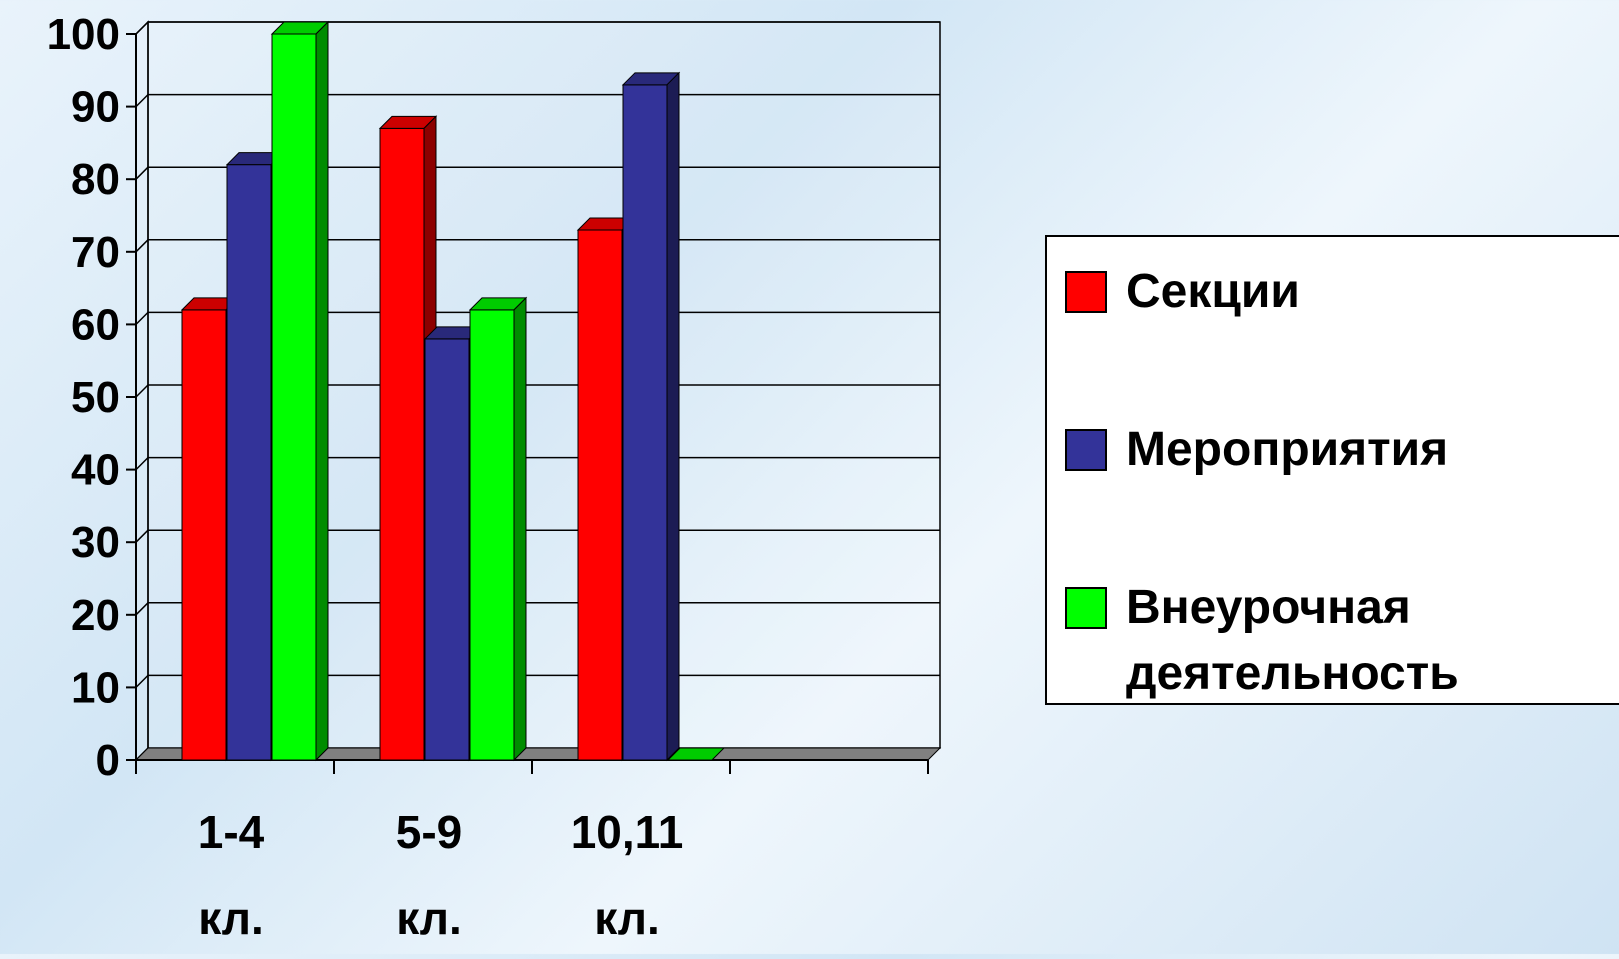 Image resolution: width=1619 pixels, height=959 pixels. What do you see at coordinates (95, 397) in the screenshot?
I see `y-tick-label: 50` at bounding box center [95, 397].